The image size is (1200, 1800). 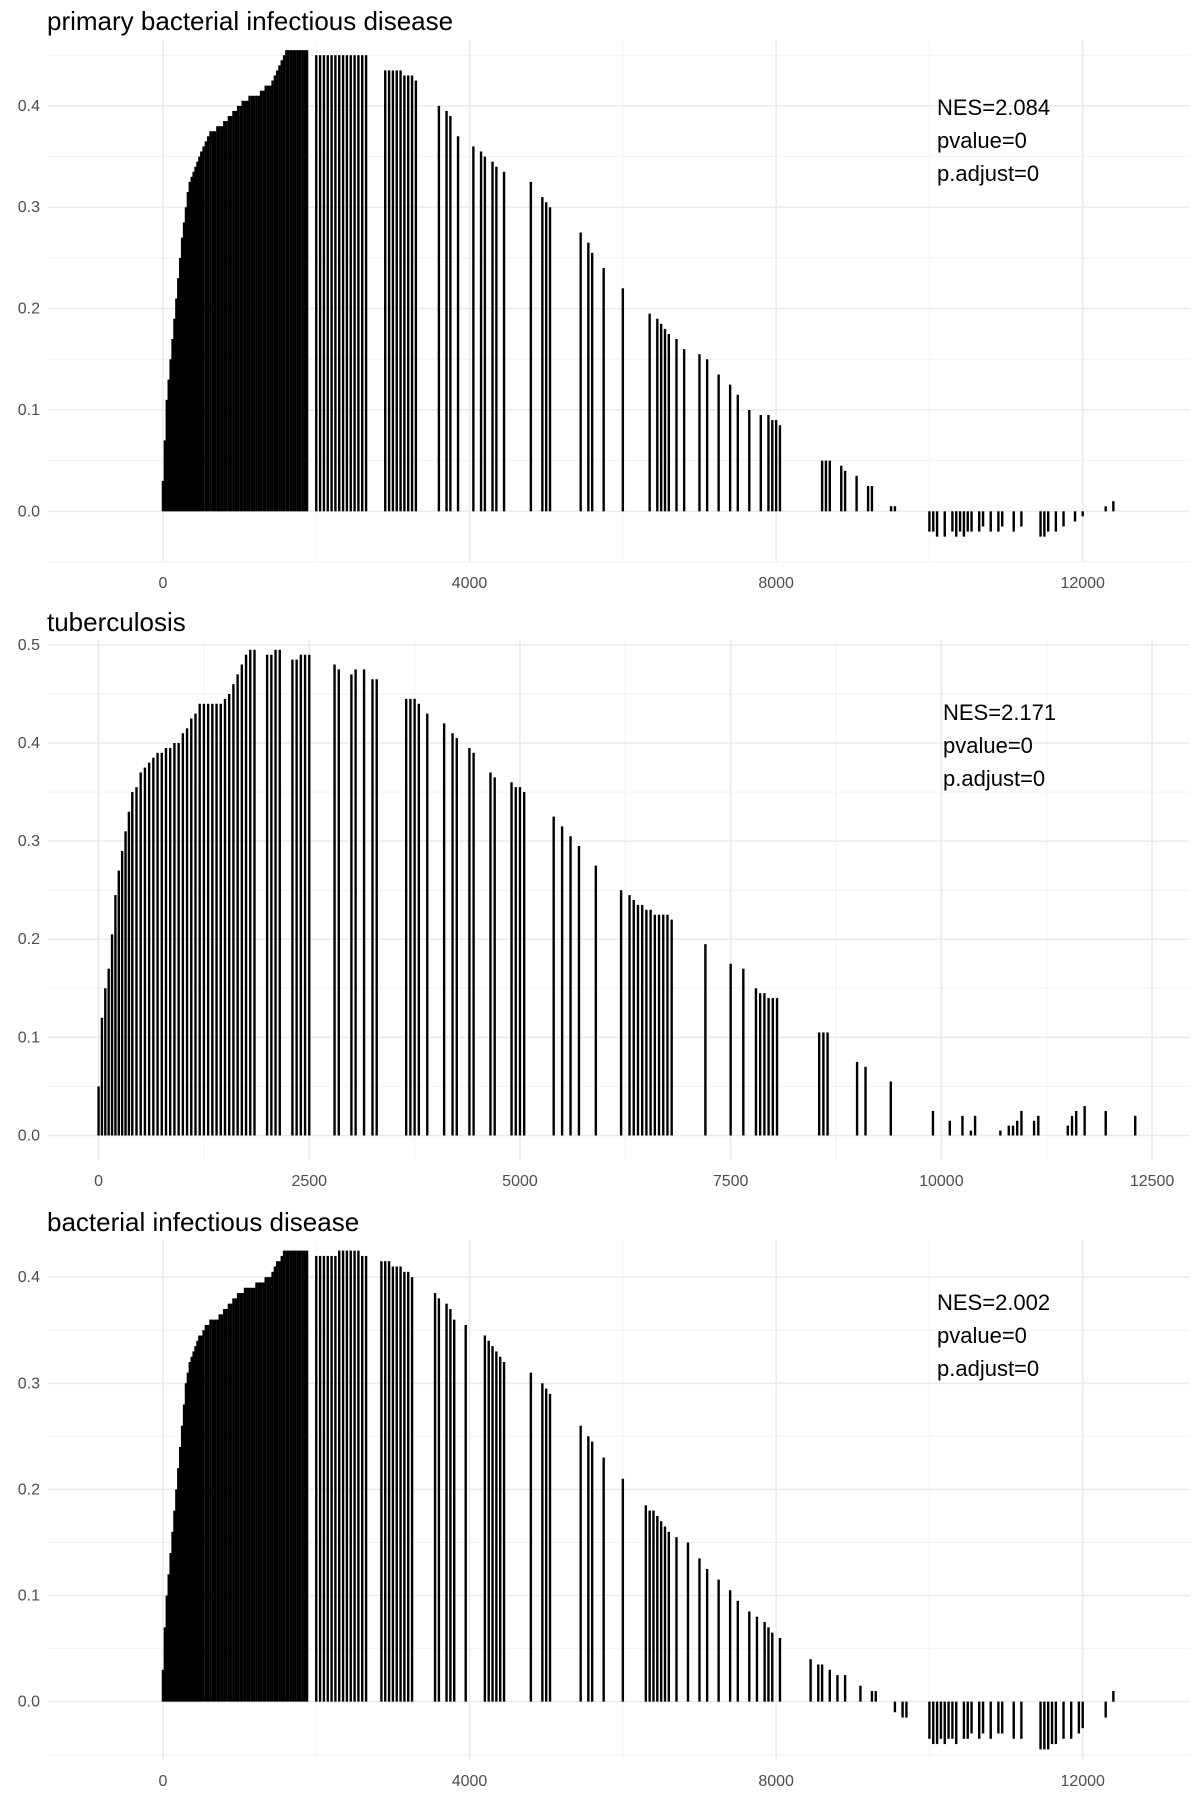 I want to click on x-tick-label: 7500, so click(x=731, y=1181).